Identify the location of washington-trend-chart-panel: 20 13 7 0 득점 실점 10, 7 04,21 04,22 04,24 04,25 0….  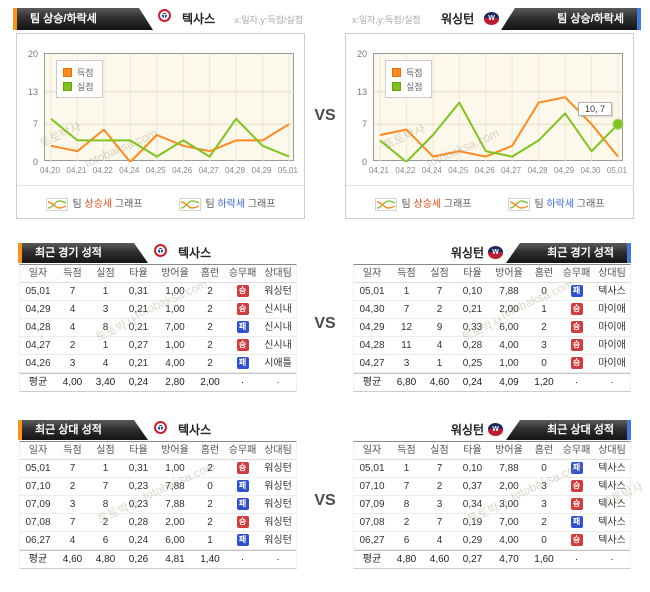
(489, 126).